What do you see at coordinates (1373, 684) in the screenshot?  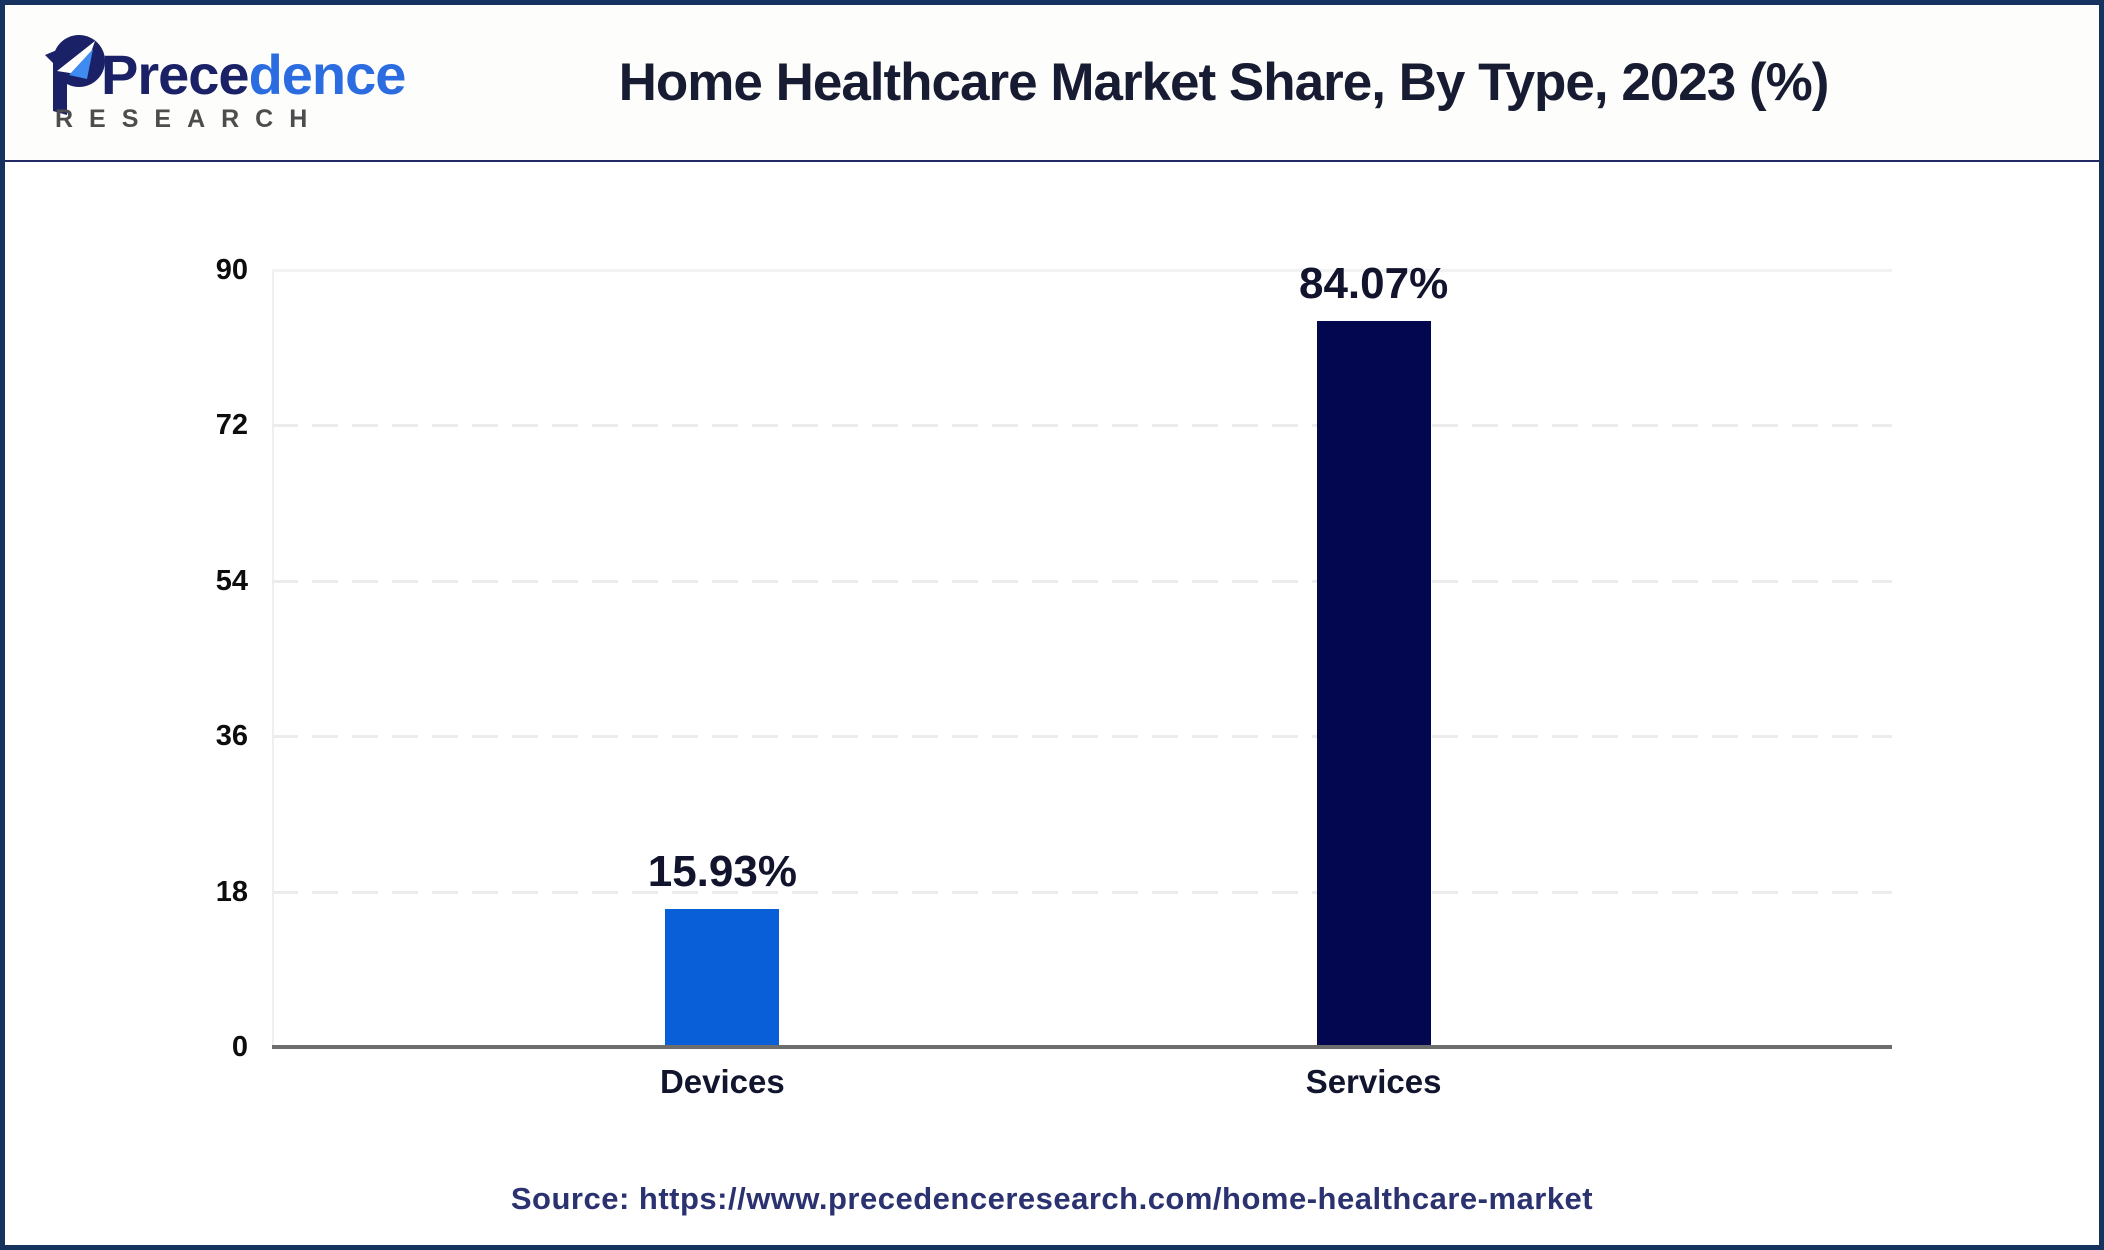 I see `bar-services` at bounding box center [1373, 684].